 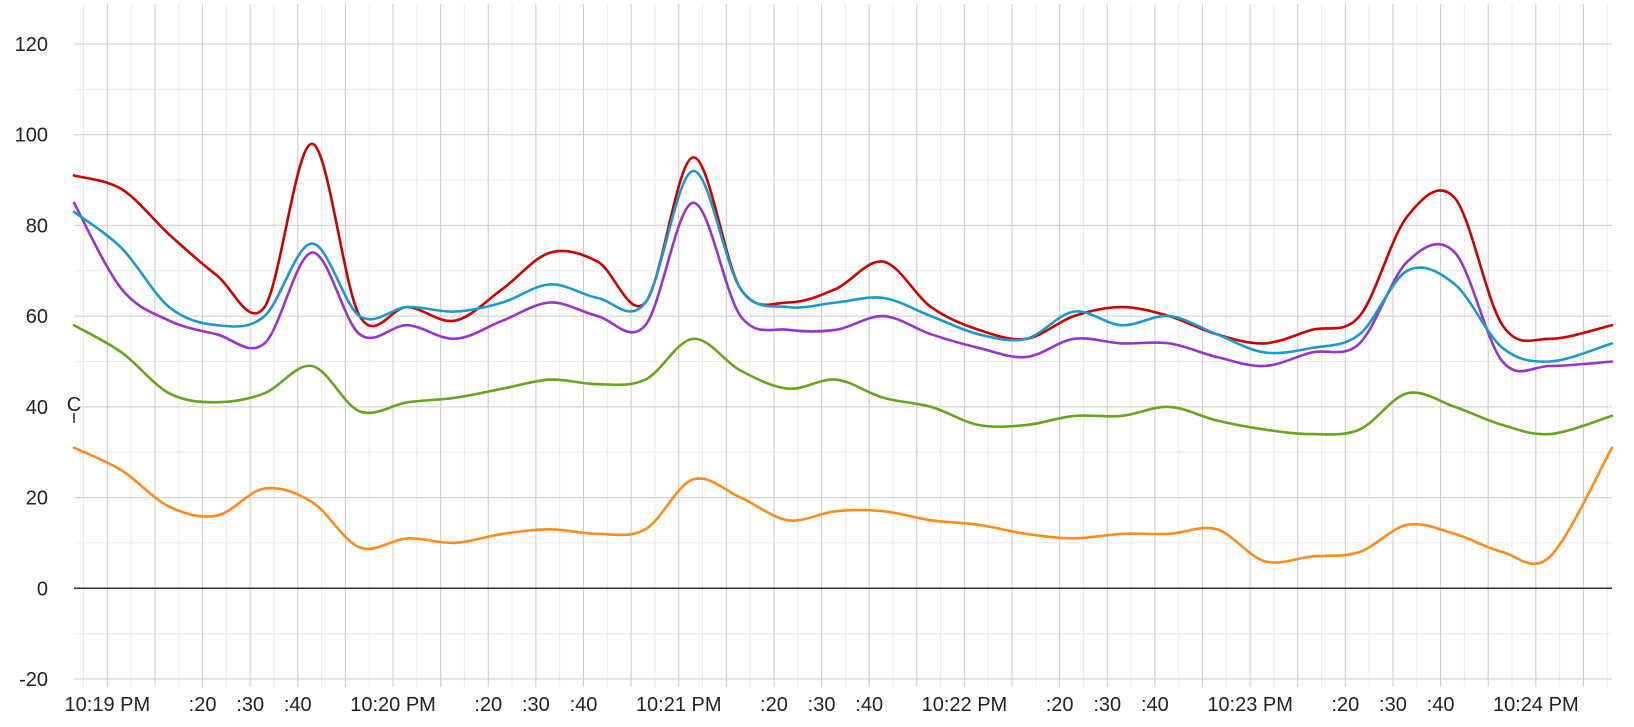 I want to click on x-tick-label: 10:24 PM, so click(x=1536, y=705).